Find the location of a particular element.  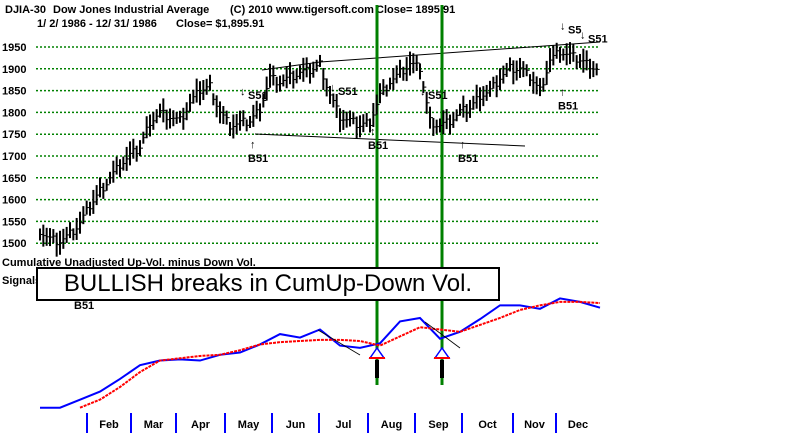

signal-label: S5 is located at coordinates (574, 31).